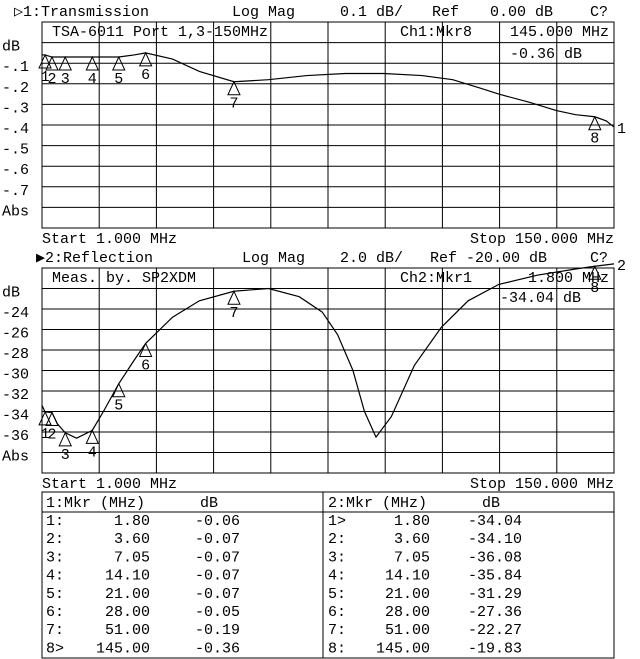 The width and height of the screenshot is (640, 659). What do you see at coordinates (559, 32) in the screenshot?
I see `subheader-text: 145.000 MHz` at bounding box center [559, 32].